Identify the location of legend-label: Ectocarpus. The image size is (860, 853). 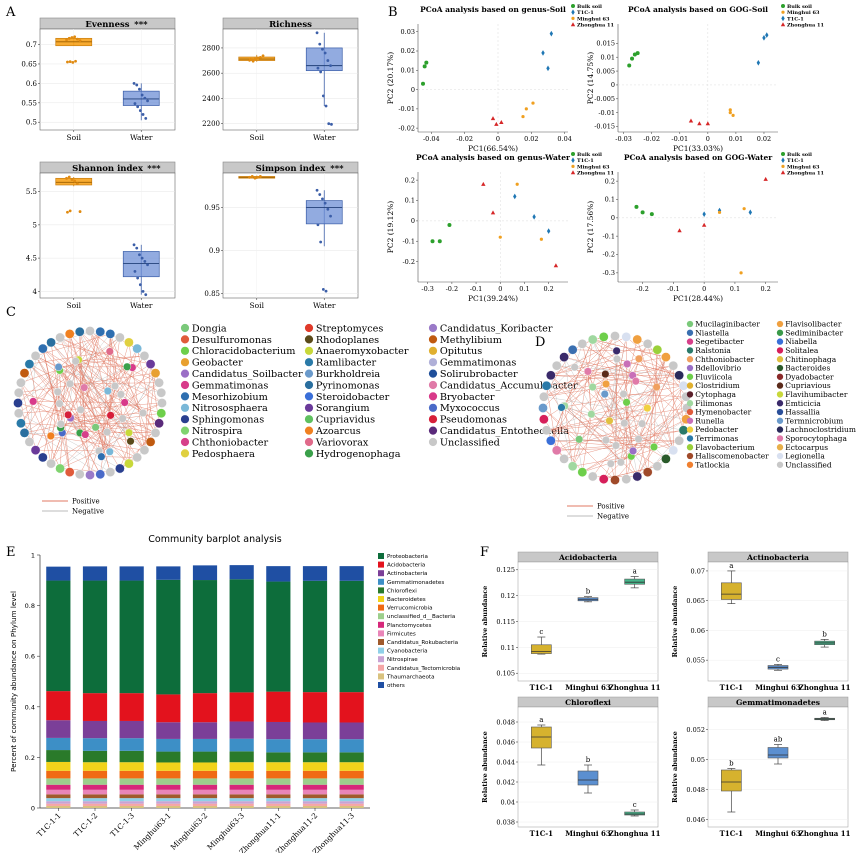
(806, 447).